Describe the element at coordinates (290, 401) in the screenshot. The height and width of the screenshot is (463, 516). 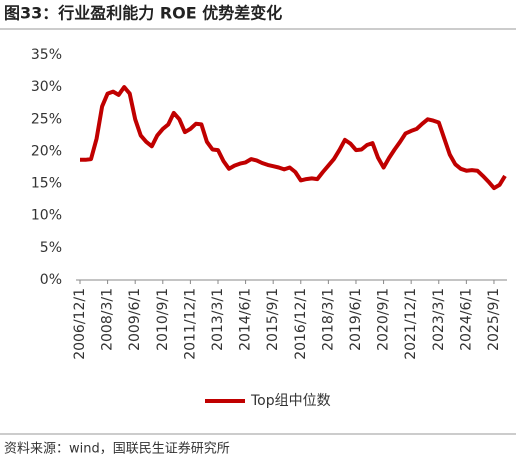
I see `legend-label: Top组中位数` at that location.